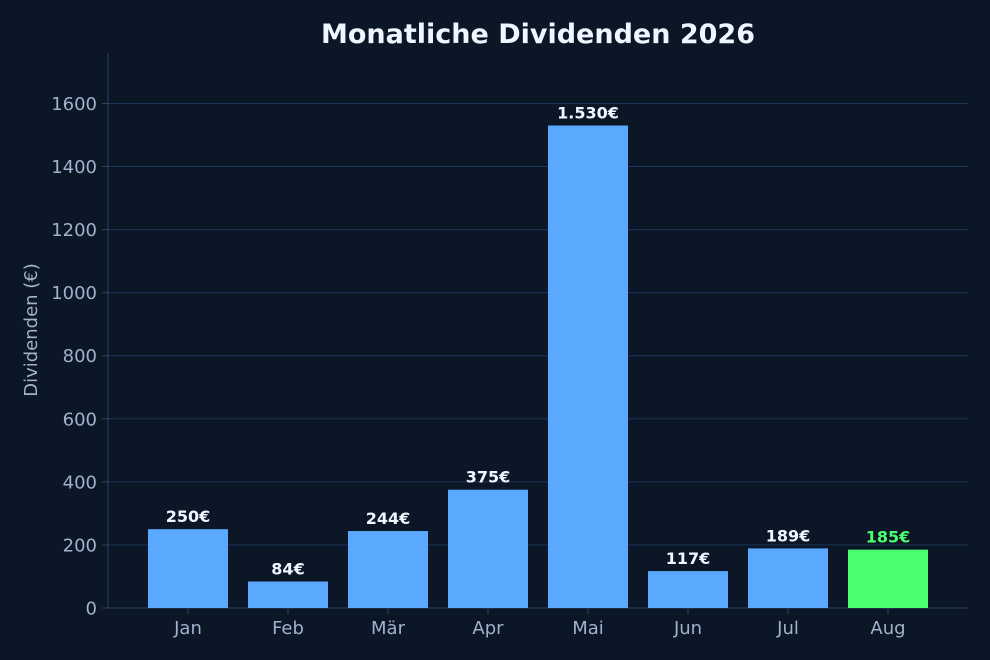  Describe the element at coordinates (288, 594) in the screenshot. I see `bar-feb` at that location.